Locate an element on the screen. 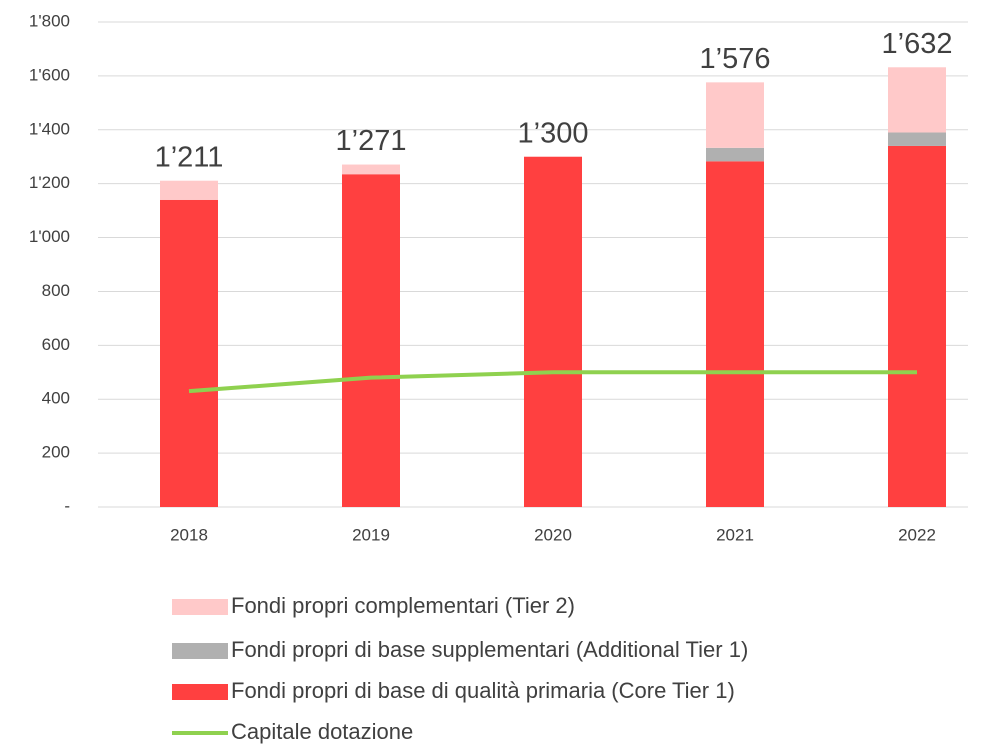  y-tick-label: 1'800 is located at coordinates (49, 20).